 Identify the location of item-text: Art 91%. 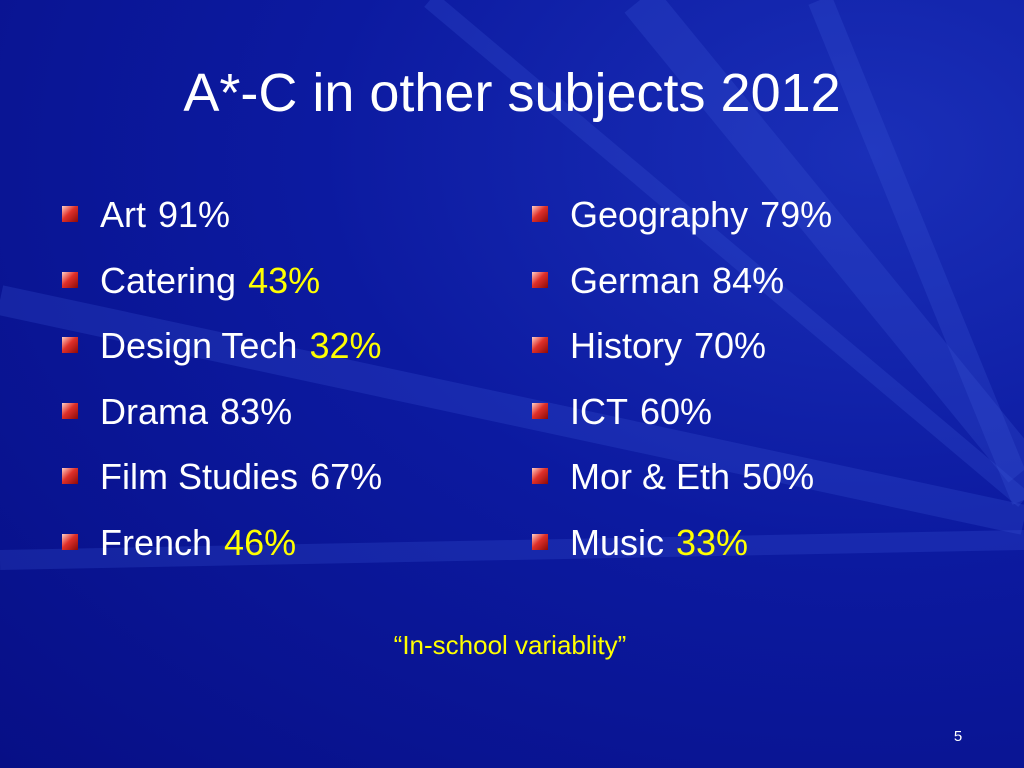
(165, 215).